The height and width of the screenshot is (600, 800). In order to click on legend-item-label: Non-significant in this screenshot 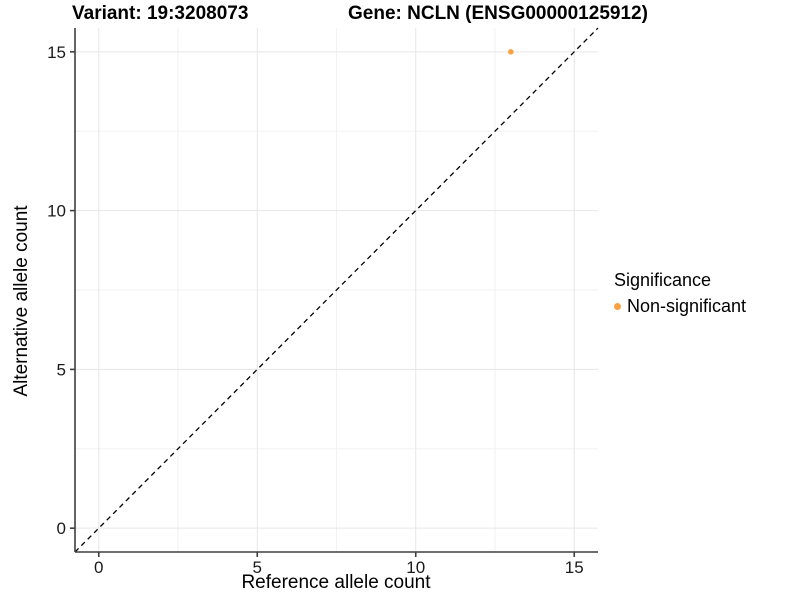, I will do `click(687, 306)`.